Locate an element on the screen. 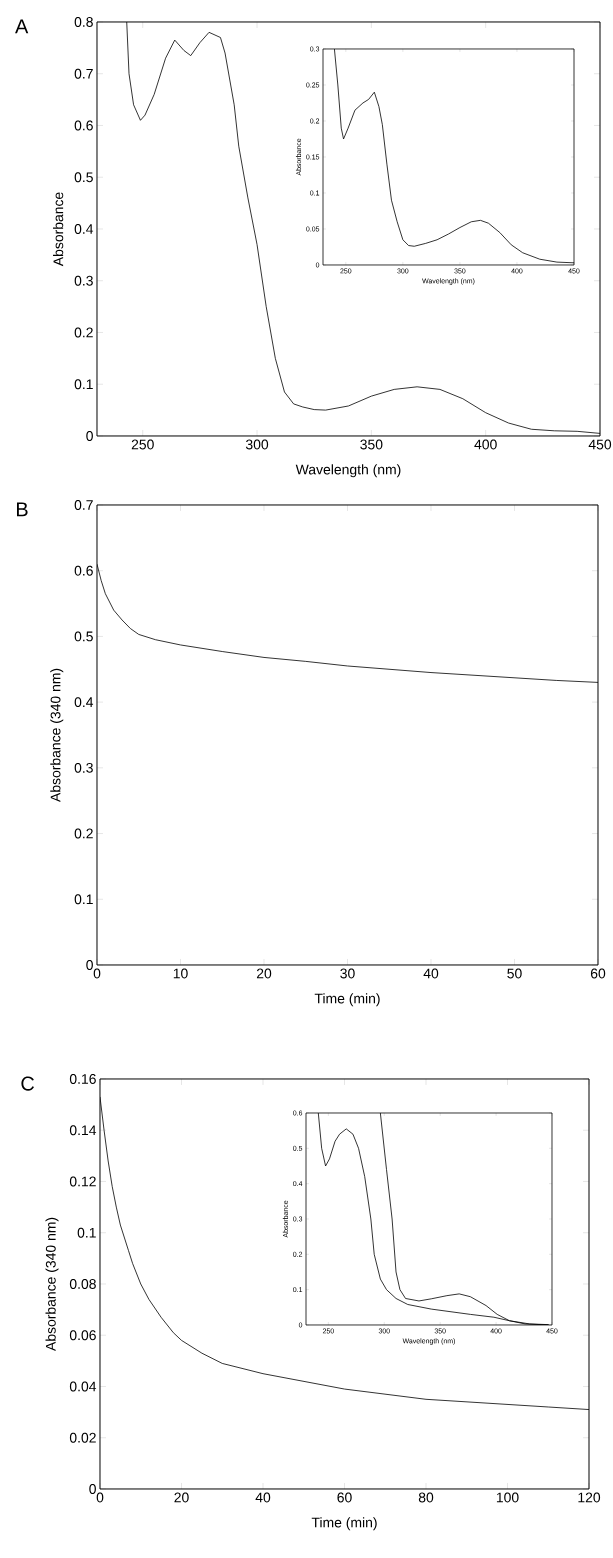  x-tick-label: 300 is located at coordinates (257, 444).